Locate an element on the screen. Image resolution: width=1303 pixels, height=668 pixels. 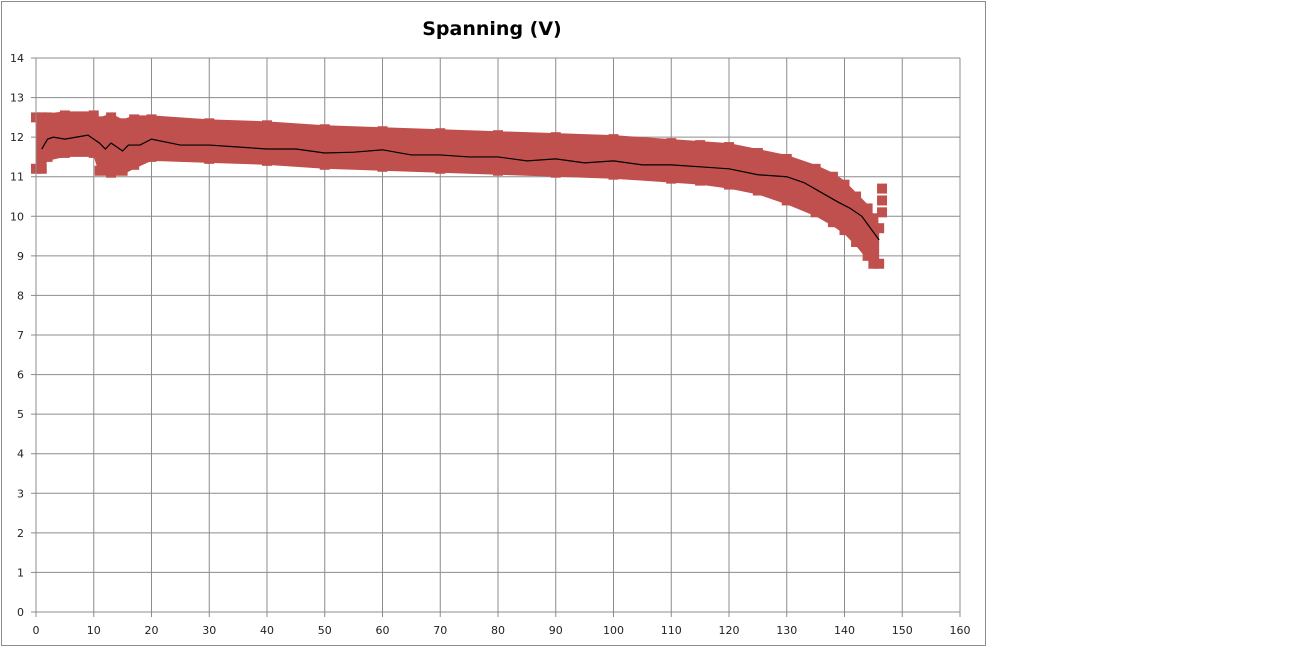
mean-line-layer is located at coordinates (460, 187).